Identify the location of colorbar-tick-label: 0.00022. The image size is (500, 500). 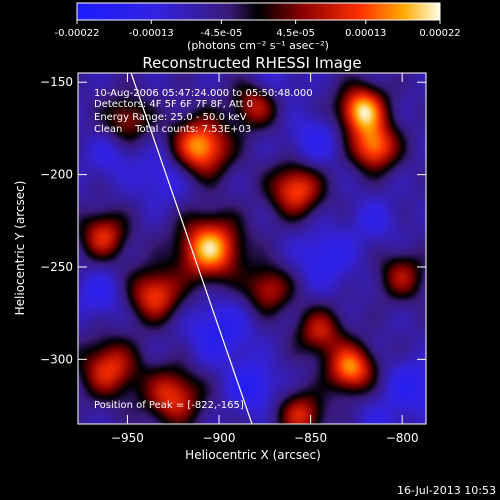
(439, 33).